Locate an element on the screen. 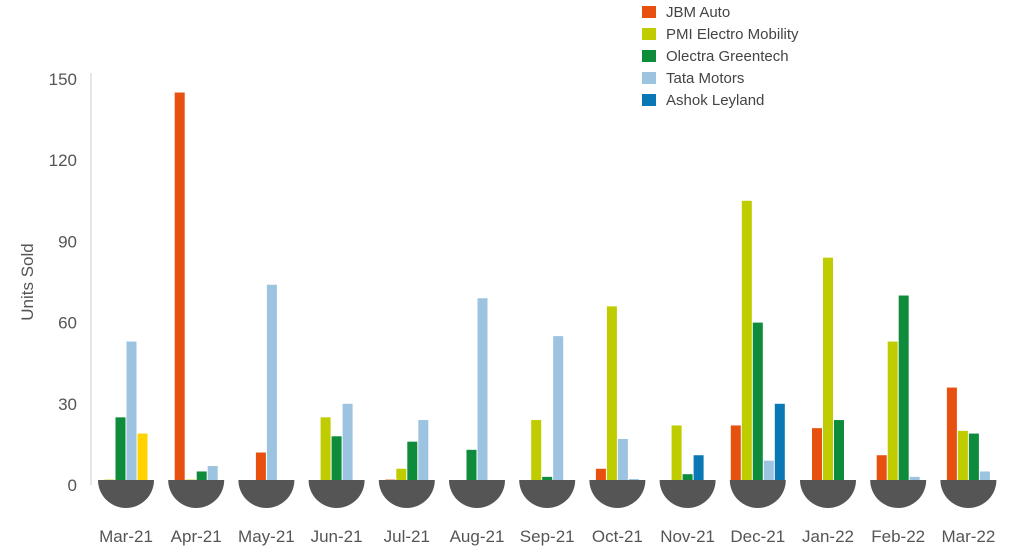 The image size is (1024, 548). x-tick-label: Mar-21 is located at coordinates (126, 536).